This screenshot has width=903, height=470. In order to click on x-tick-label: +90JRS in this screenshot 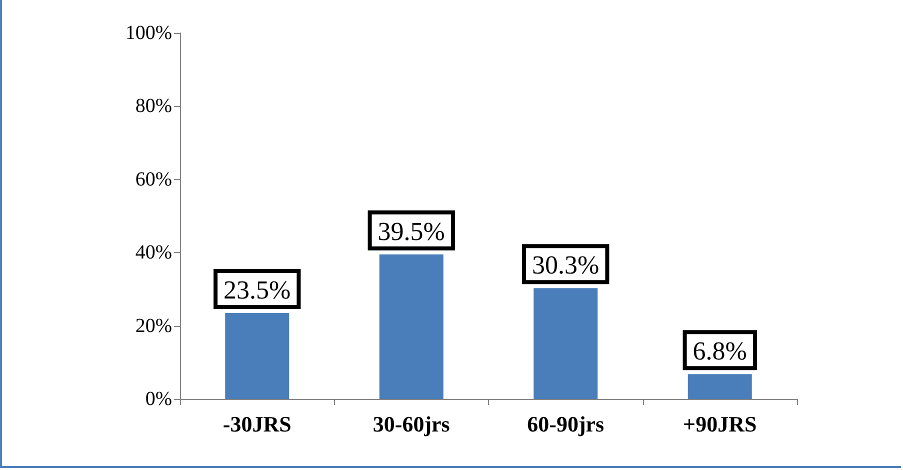, I will do `click(720, 424)`.